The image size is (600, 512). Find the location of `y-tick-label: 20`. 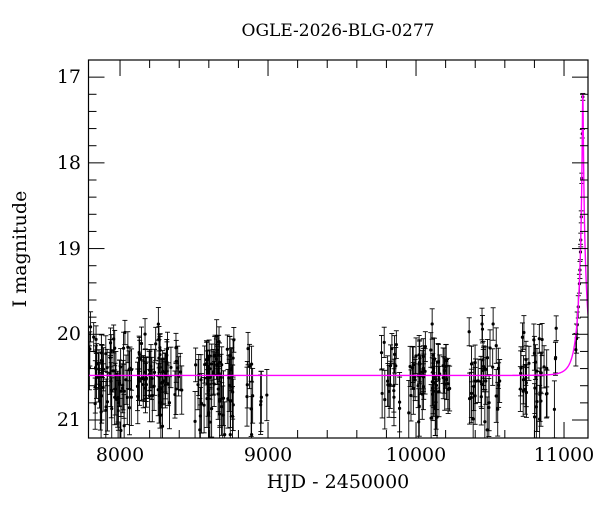

y-tick-label: 20 is located at coordinates (68, 334).